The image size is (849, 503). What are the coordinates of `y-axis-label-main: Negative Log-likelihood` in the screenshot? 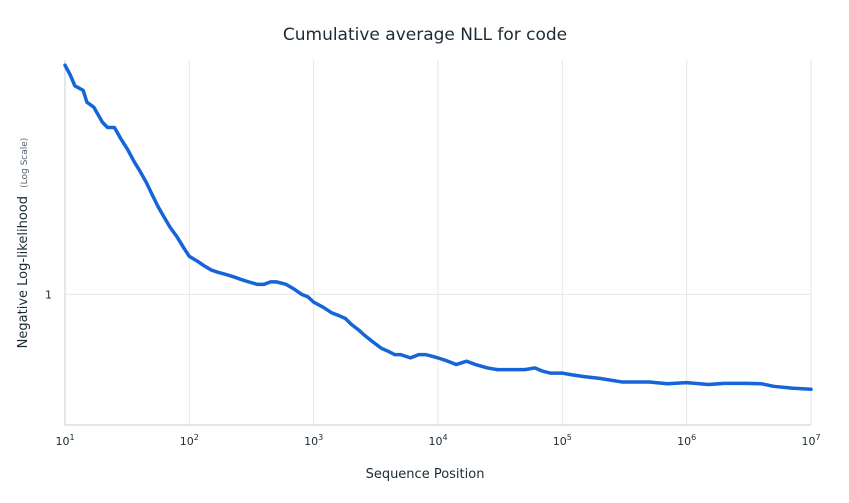 It's located at (23, 272).